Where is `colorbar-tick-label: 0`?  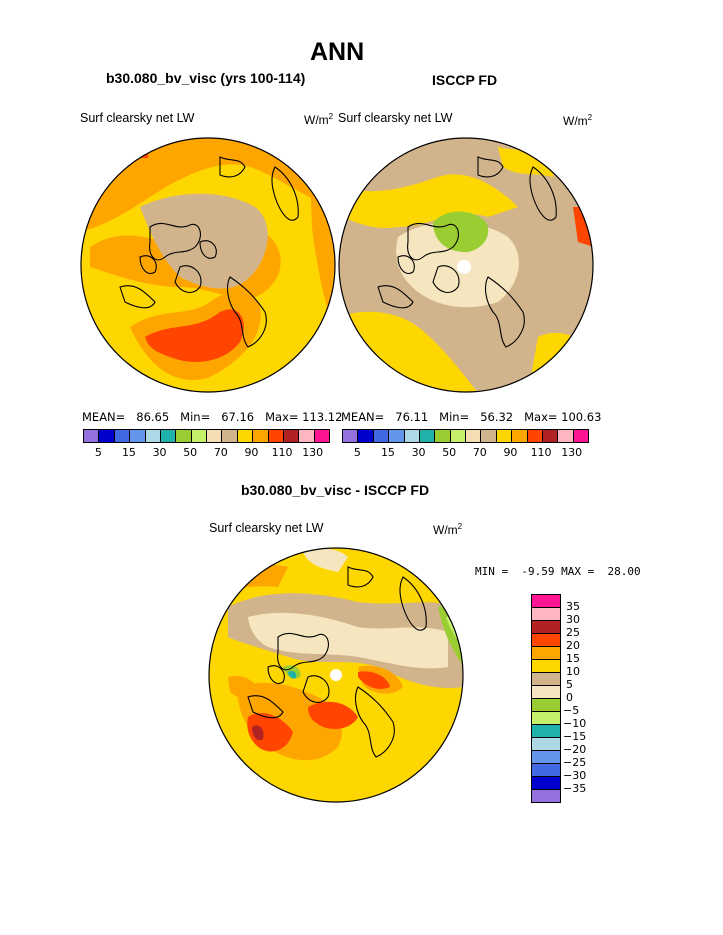 colorbar-tick-label: 0 is located at coordinates (569, 697).